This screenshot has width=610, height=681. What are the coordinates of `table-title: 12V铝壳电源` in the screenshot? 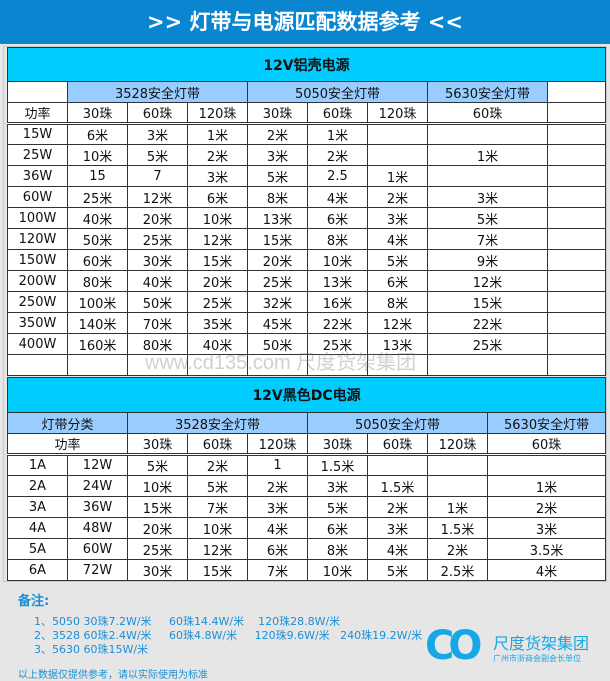 It's located at (306, 64).